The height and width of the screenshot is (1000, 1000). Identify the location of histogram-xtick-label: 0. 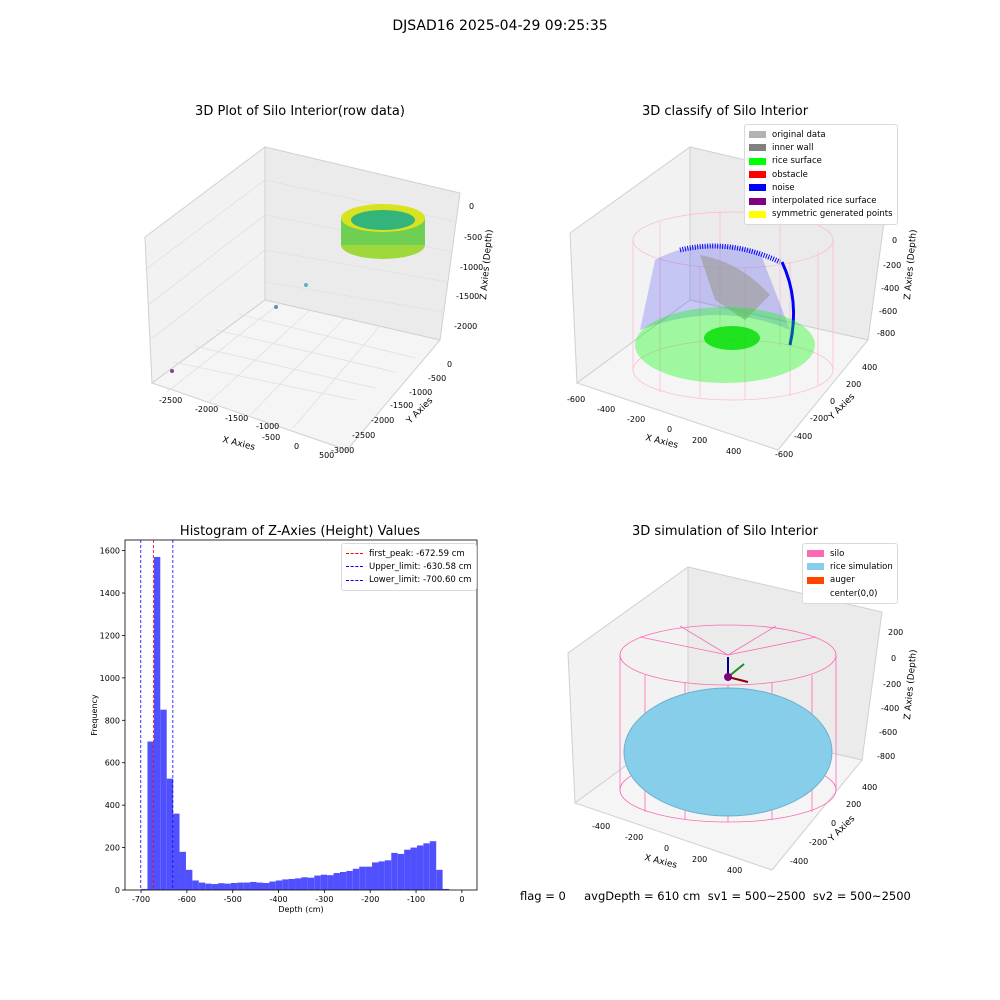
(461, 899).